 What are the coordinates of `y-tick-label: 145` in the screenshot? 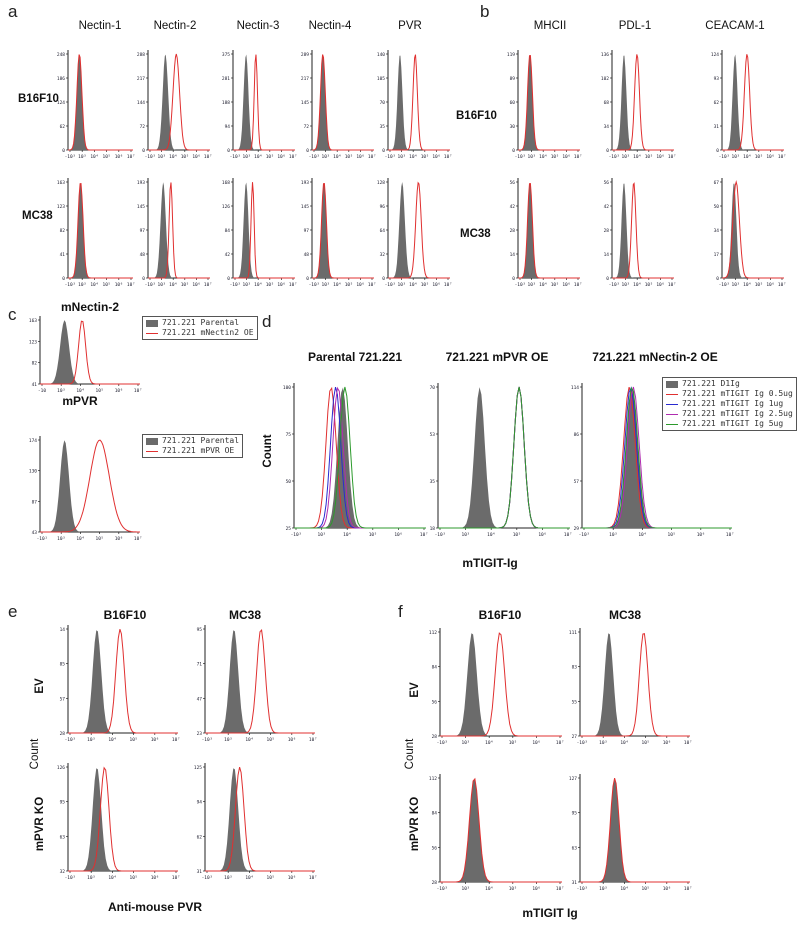 It's located at (141, 207).